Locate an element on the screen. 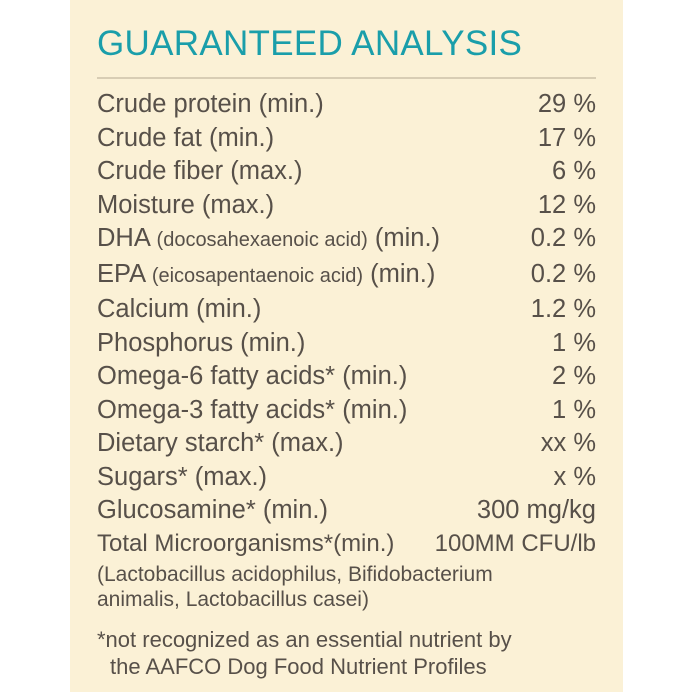  nutrient-row: EPA (eicosapentaenoic acid) (min.) 0.2 % is located at coordinates (346, 276).